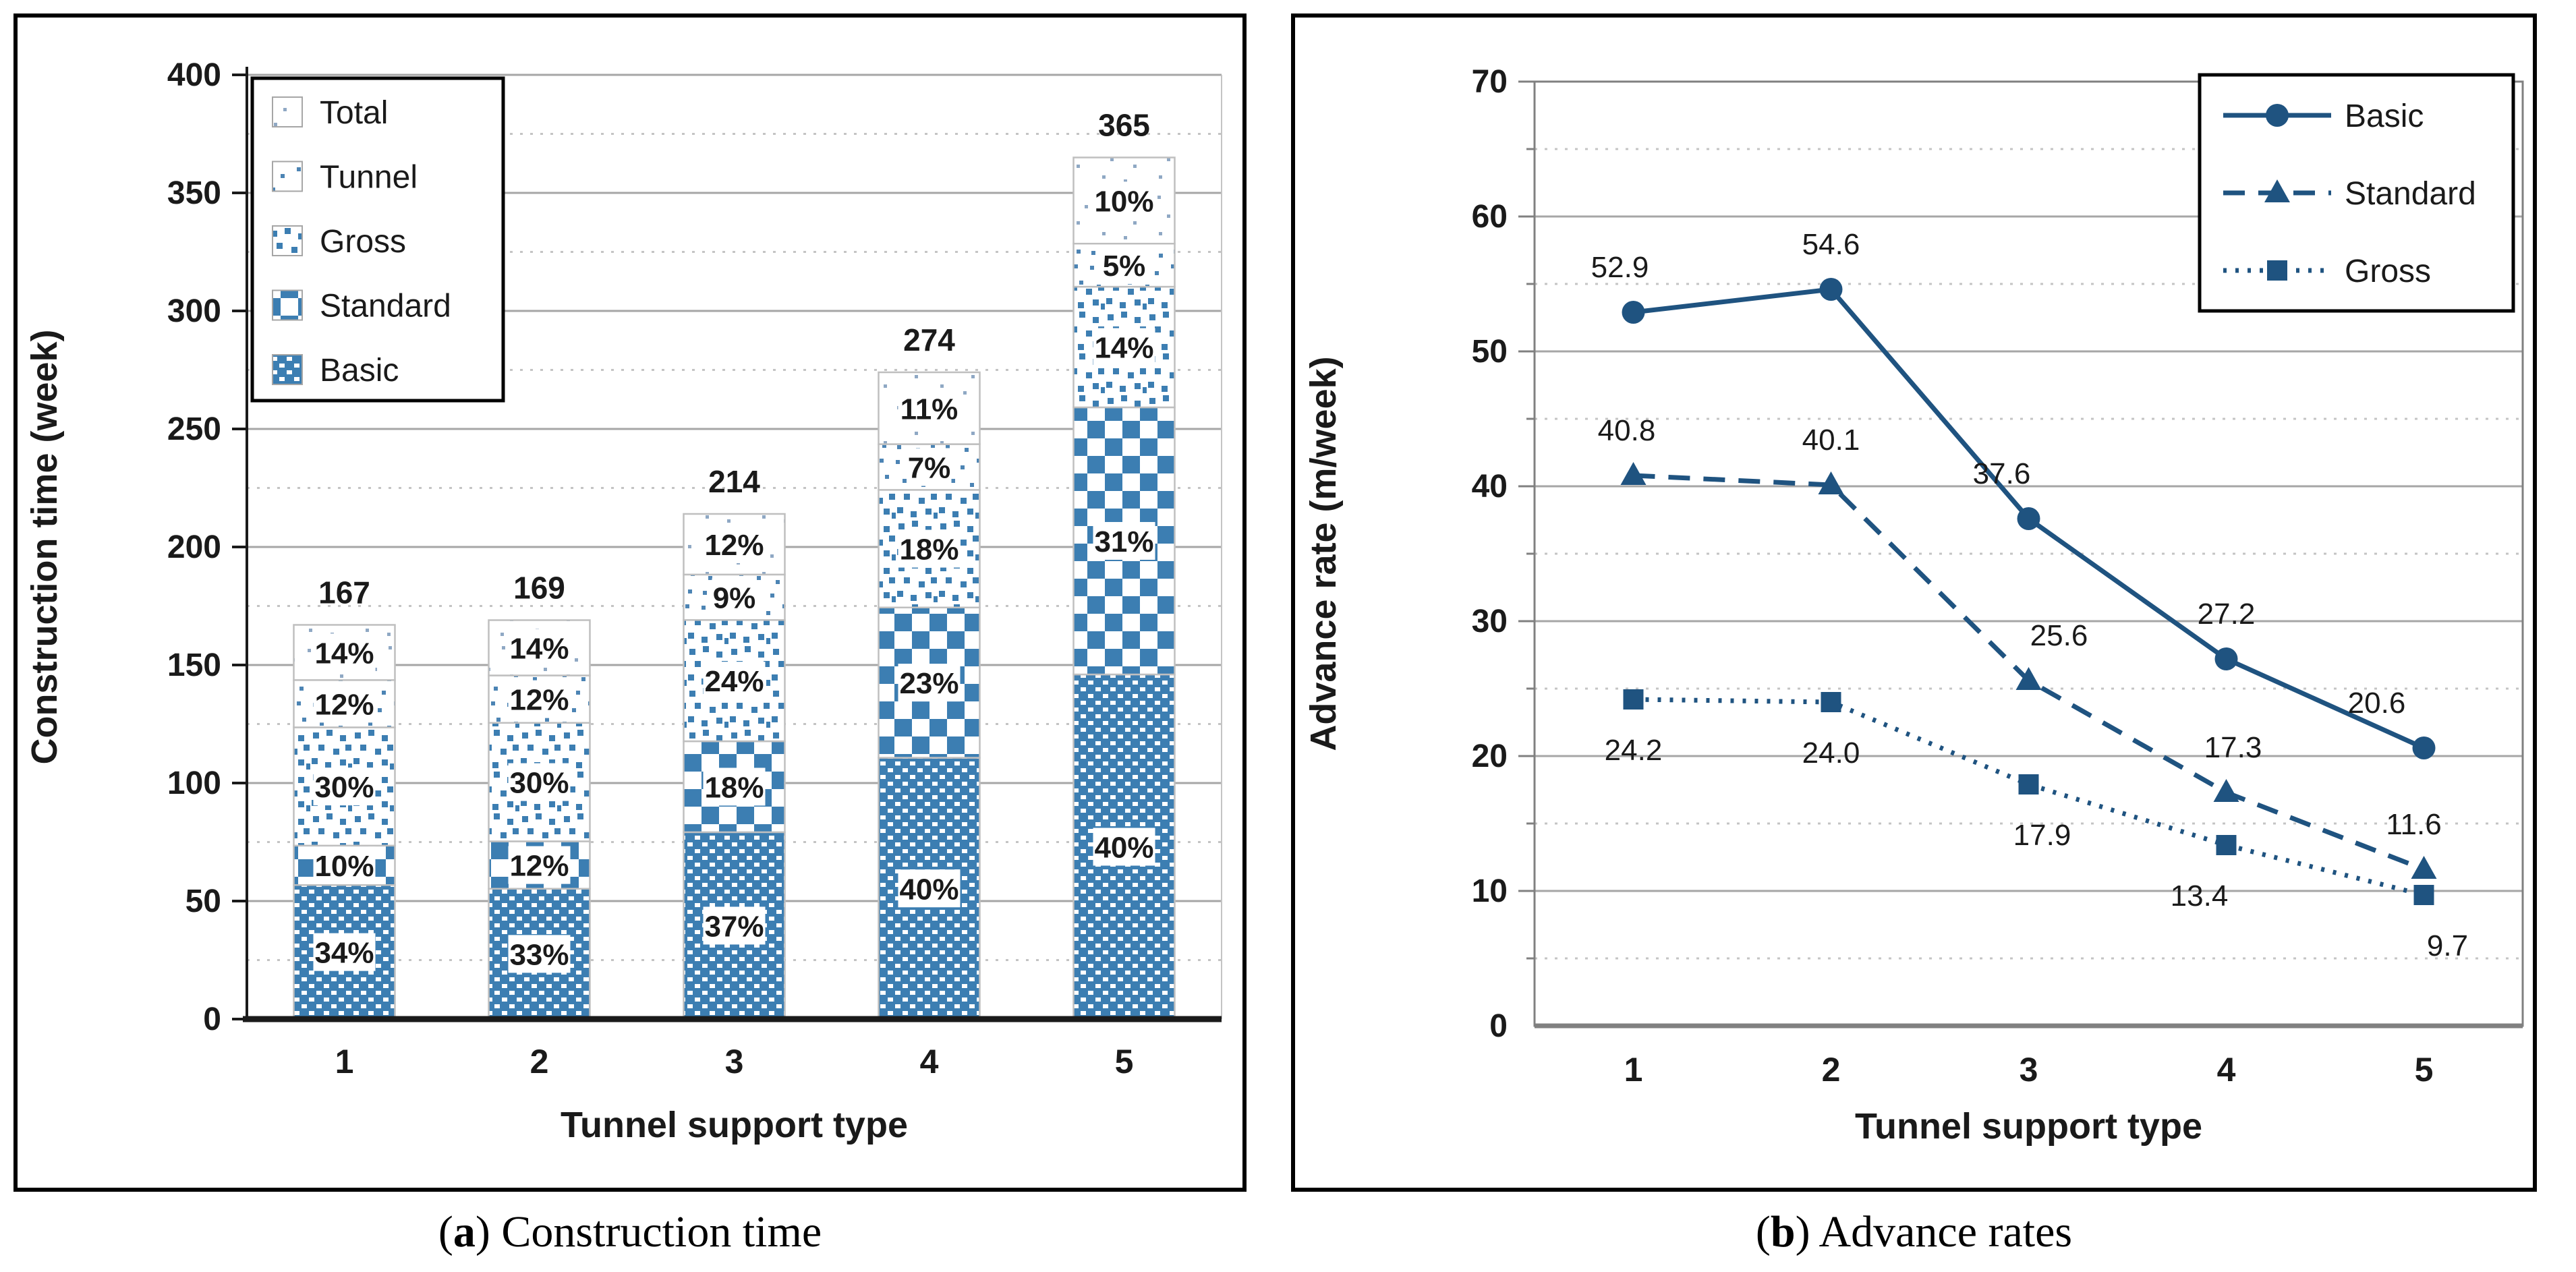 This screenshot has width=2576, height=1272. I want to click on bar-percent-label: 5%, so click(1124, 266).